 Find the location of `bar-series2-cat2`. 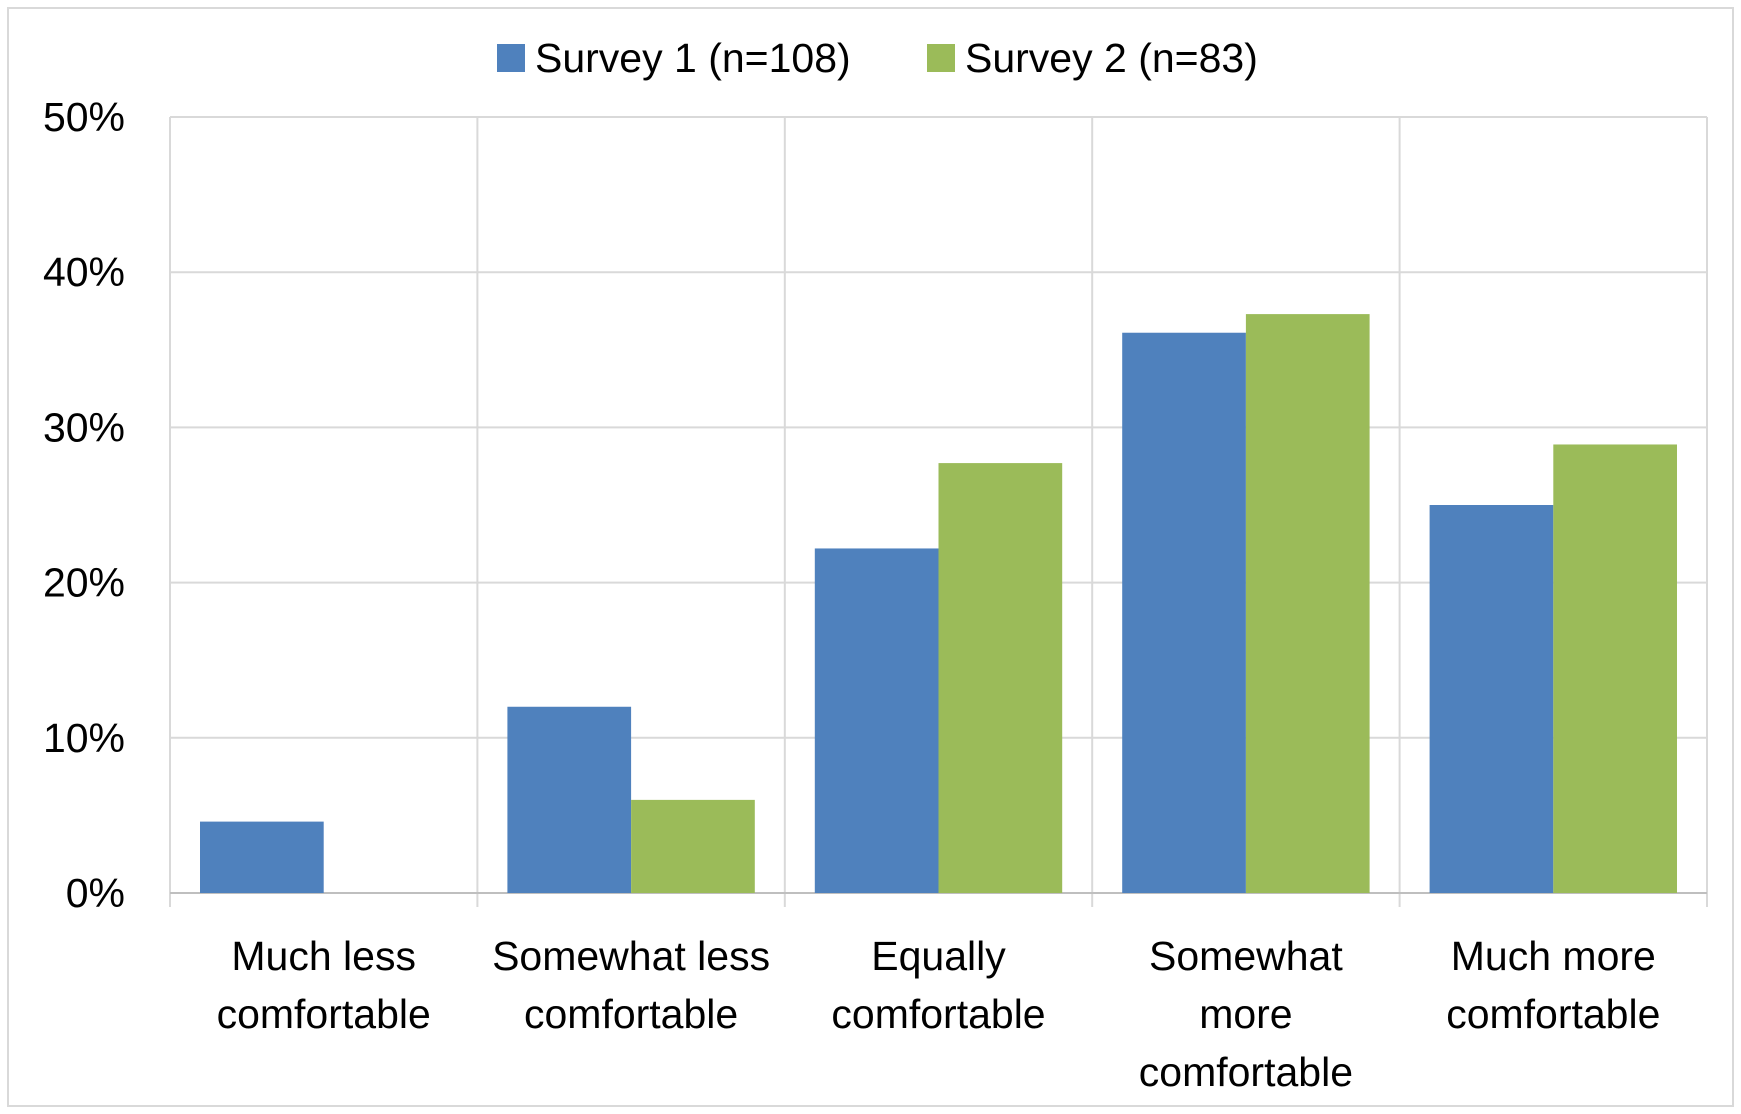

bar-series2-cat2 is located at coordinates (693, 846).